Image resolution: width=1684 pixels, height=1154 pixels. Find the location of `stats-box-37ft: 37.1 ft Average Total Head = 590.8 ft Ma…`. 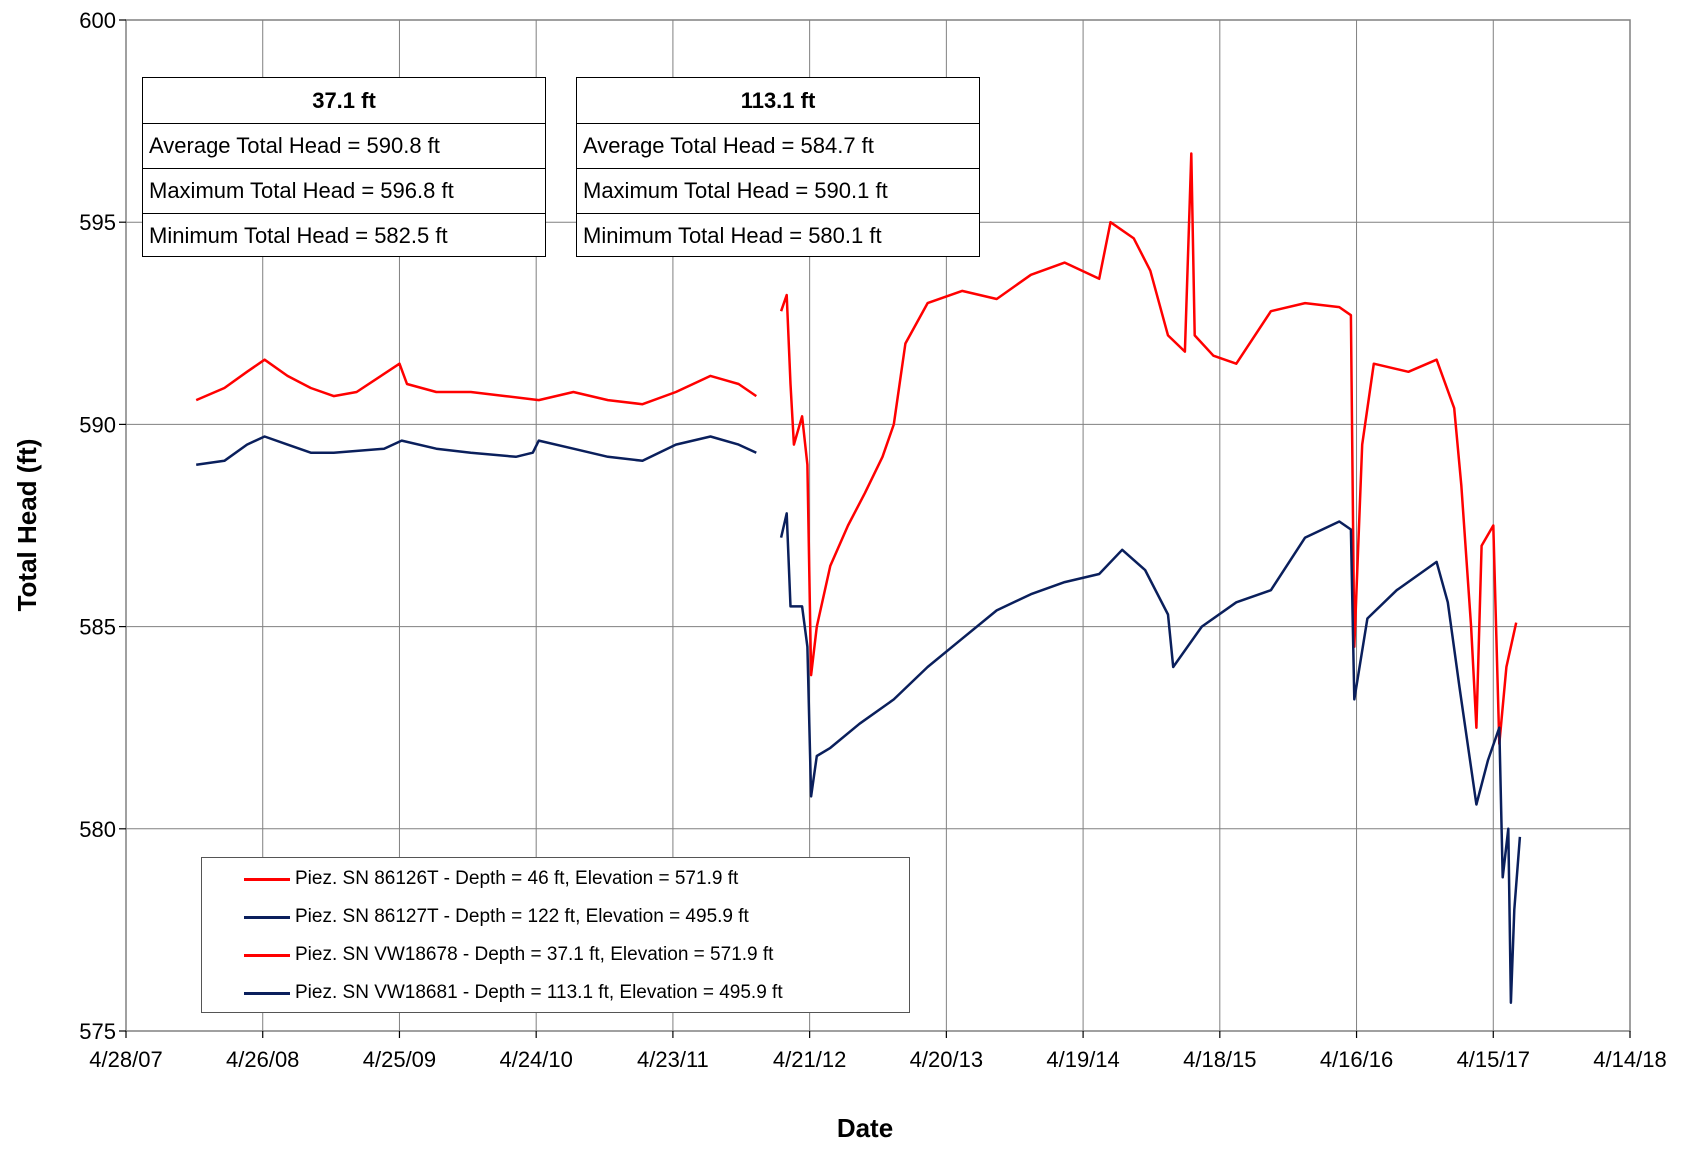

stats-box-37ft: 37.1 ft Average Total Head = 590.8 ft Ma… is located at coordinates (344, 167).